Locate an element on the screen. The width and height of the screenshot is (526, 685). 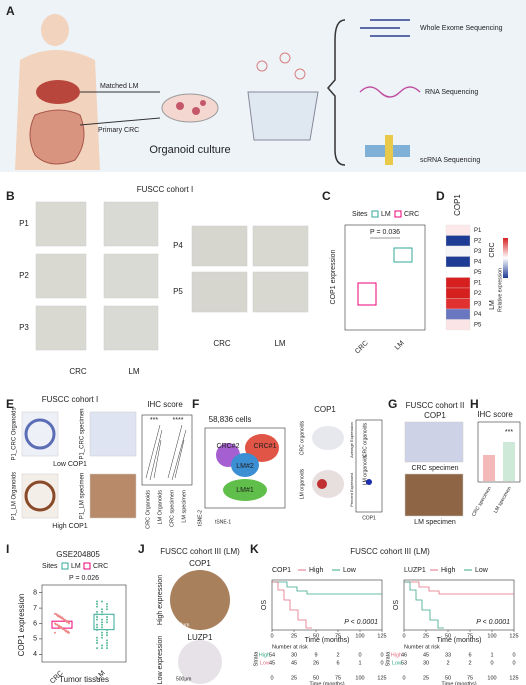
risk-count: 45 is located at coordinates (426, 655).